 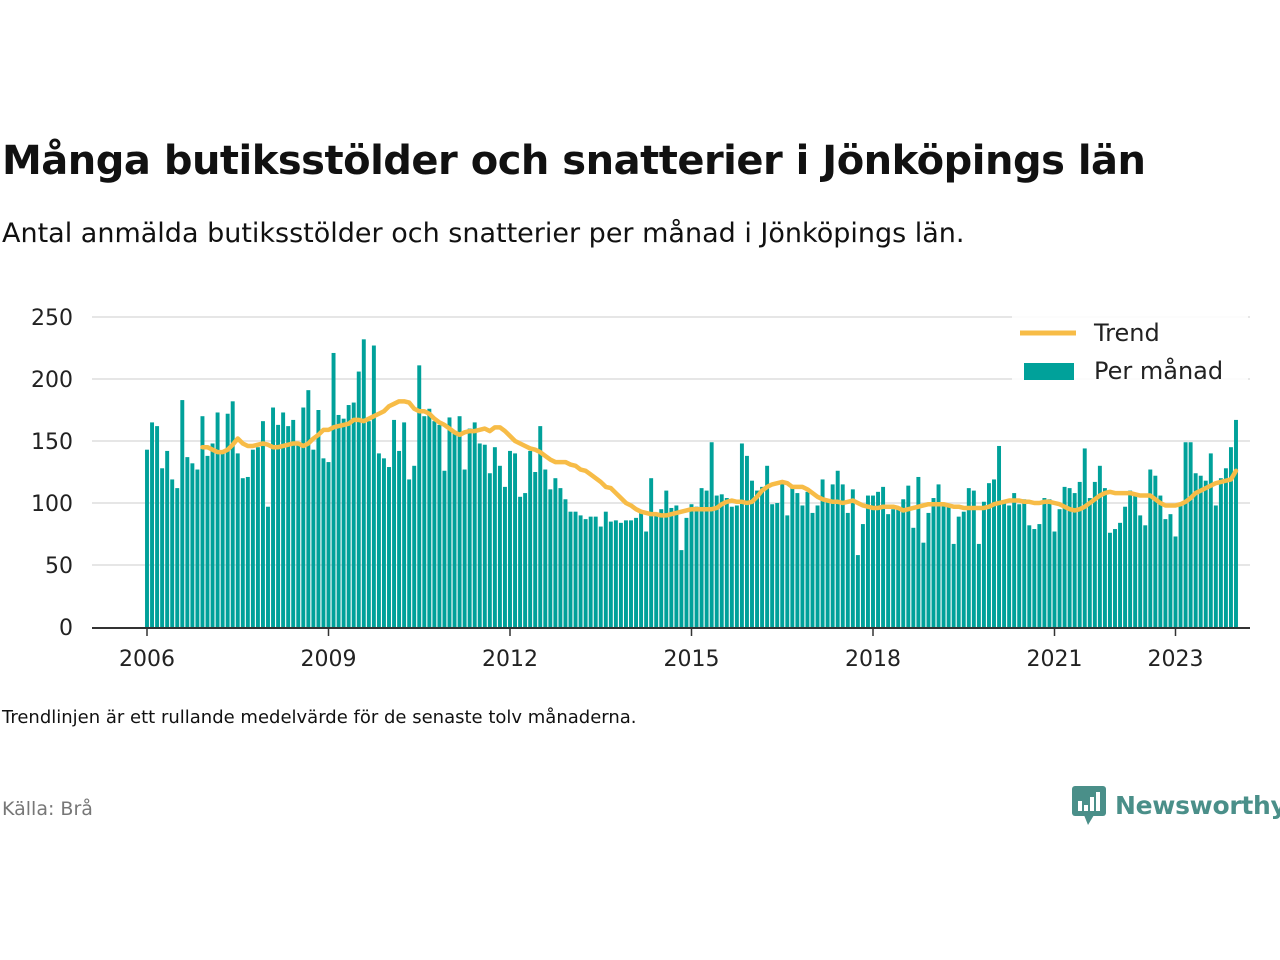 I want to click on x-tick-label: 2012, so click(x=510, y=659).